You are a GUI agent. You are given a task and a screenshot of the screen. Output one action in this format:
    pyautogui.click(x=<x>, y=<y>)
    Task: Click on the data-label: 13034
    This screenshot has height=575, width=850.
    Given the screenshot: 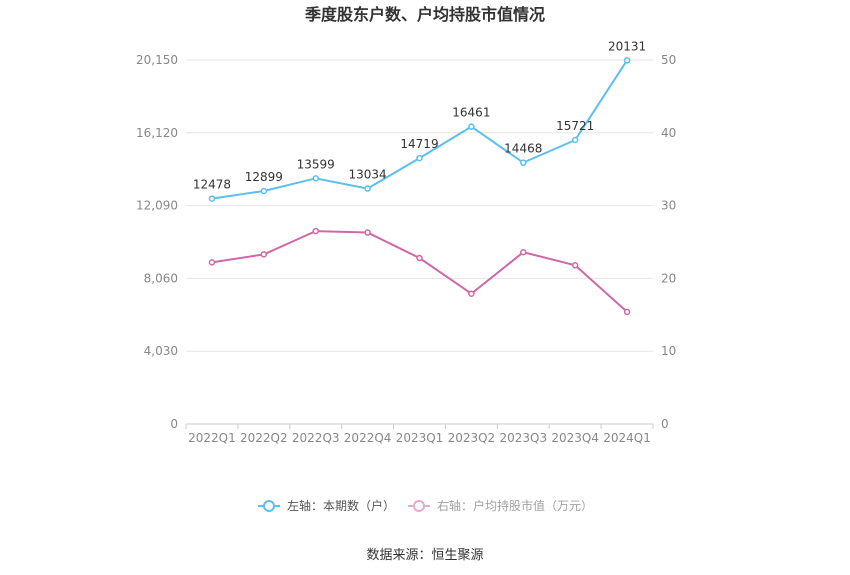 What is the action you would take?
    pyautogui.click(x=368, y=175)
    